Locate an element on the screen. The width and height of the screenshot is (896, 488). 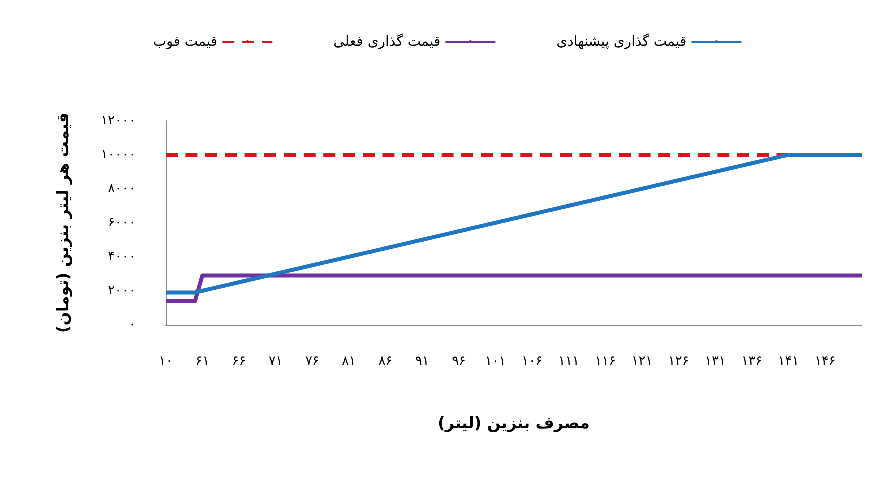
y-tick-label: ۸۰۰۰ is located at coordinates (122, 189).